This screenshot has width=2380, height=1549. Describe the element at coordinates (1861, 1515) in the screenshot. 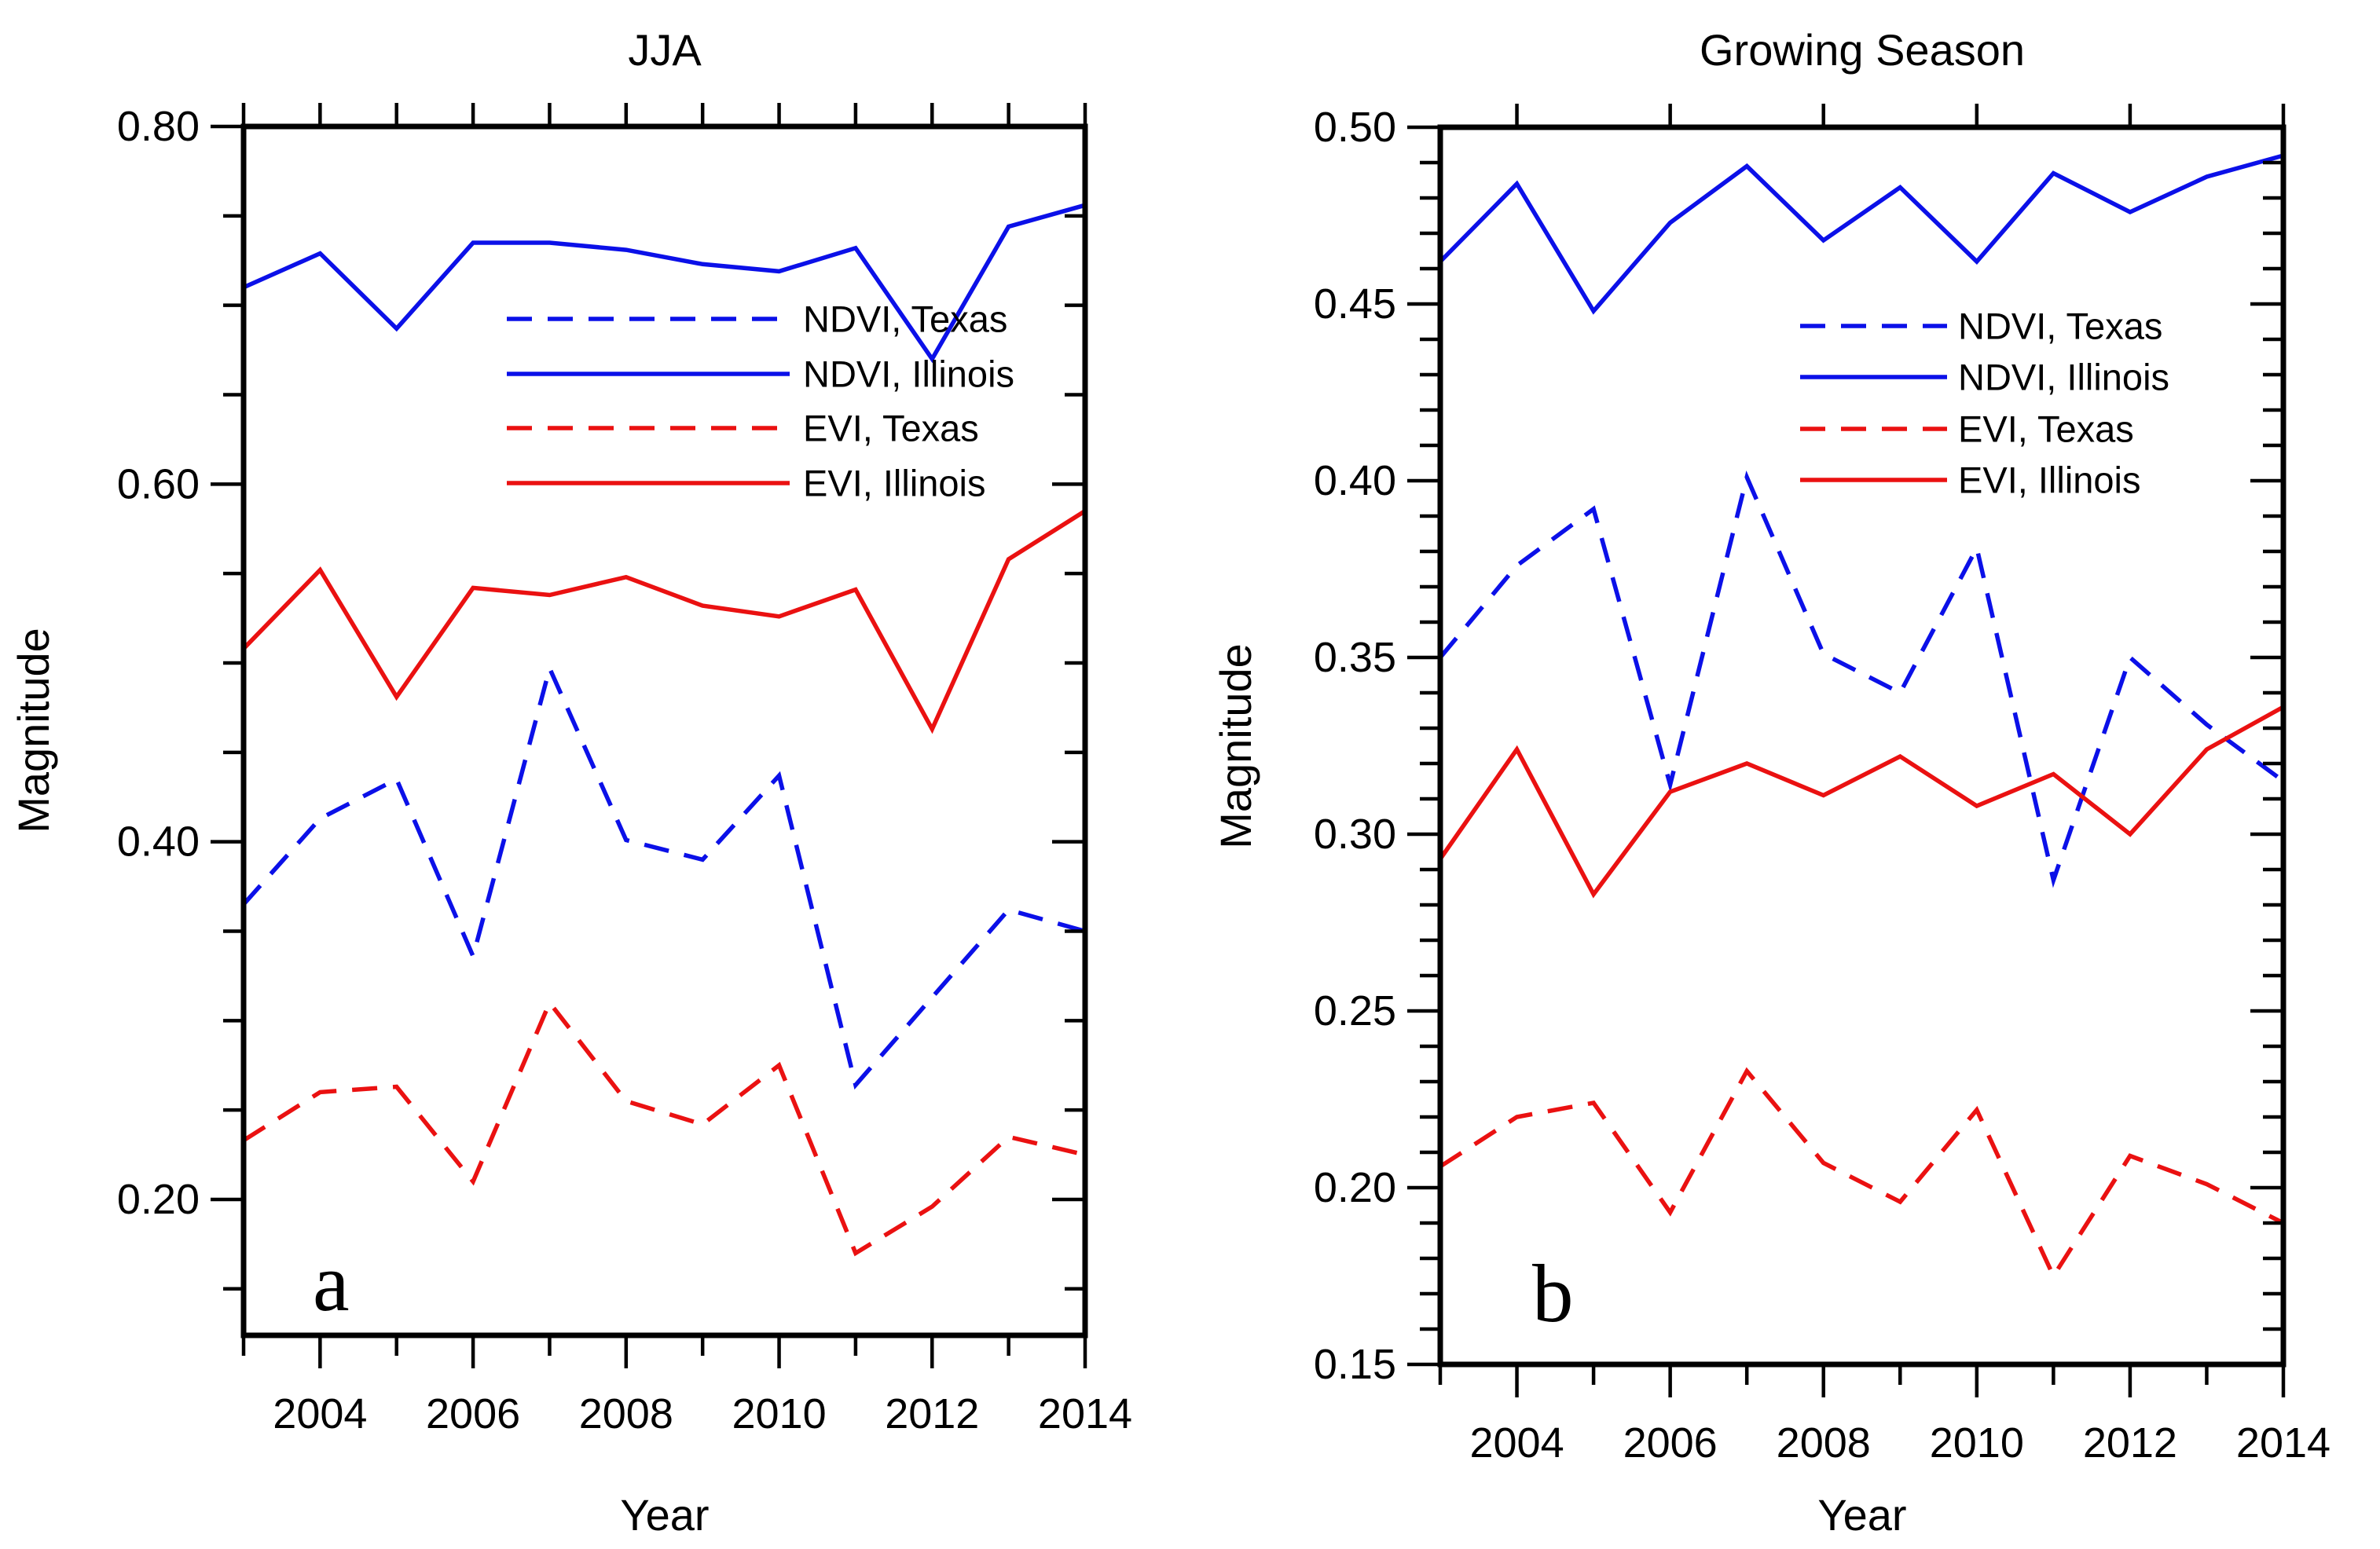

I see `panel-b-xlabel: Year` at that location.